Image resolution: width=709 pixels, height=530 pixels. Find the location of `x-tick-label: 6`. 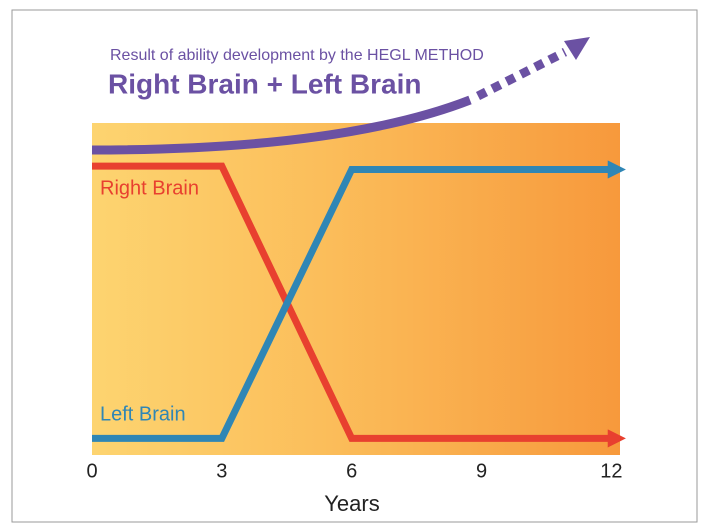

x-tick-label: 6 is located at coordinates (351, 471).